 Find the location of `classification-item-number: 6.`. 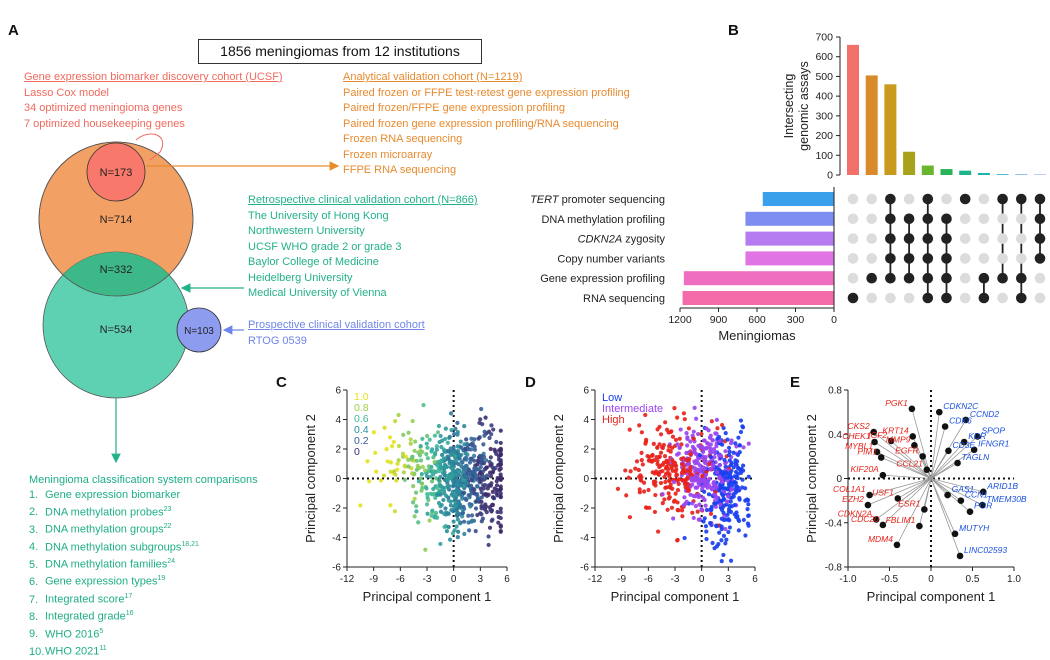

classification-item-number: 6. is located at coordinates (37, 582).